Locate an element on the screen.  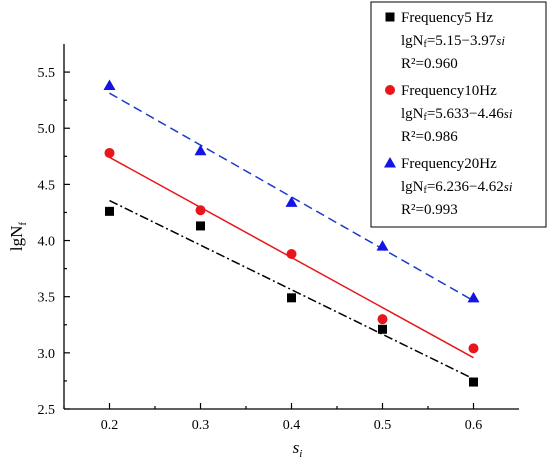
x-tick-label: 0.2 is located at coordinates (110, 425).